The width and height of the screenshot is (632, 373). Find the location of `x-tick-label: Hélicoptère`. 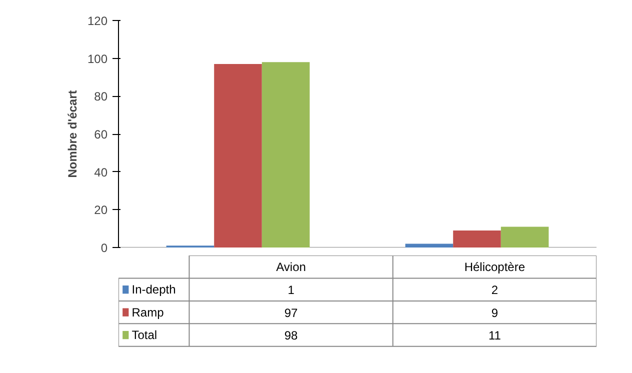

x-tick-label: Hélicoptère is located at coordinates (495, 267).